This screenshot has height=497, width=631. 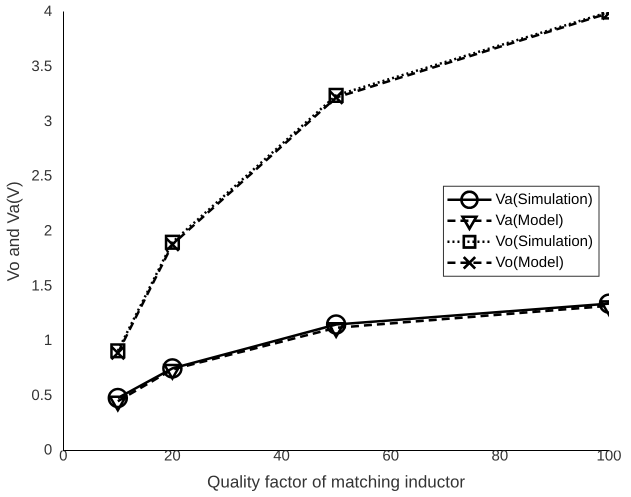 I want to click on y-tick-label: 3.5, so click(x=41, y=66).